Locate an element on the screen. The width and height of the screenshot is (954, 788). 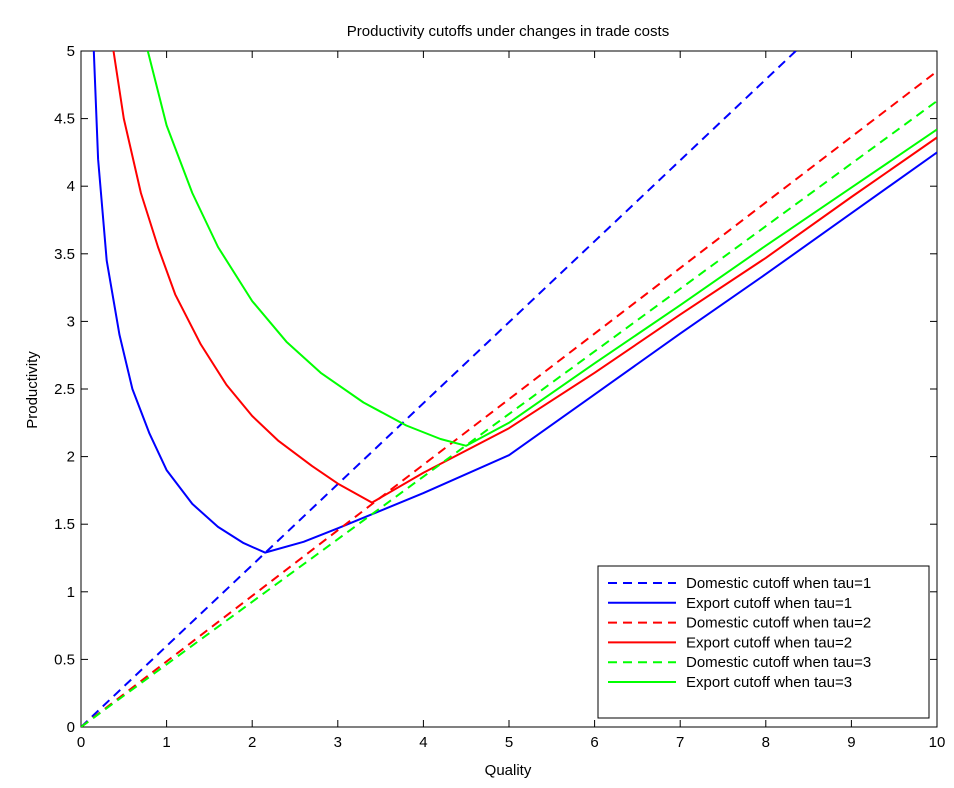
x-tick-label: 0 is located at coordinates (81, 742).